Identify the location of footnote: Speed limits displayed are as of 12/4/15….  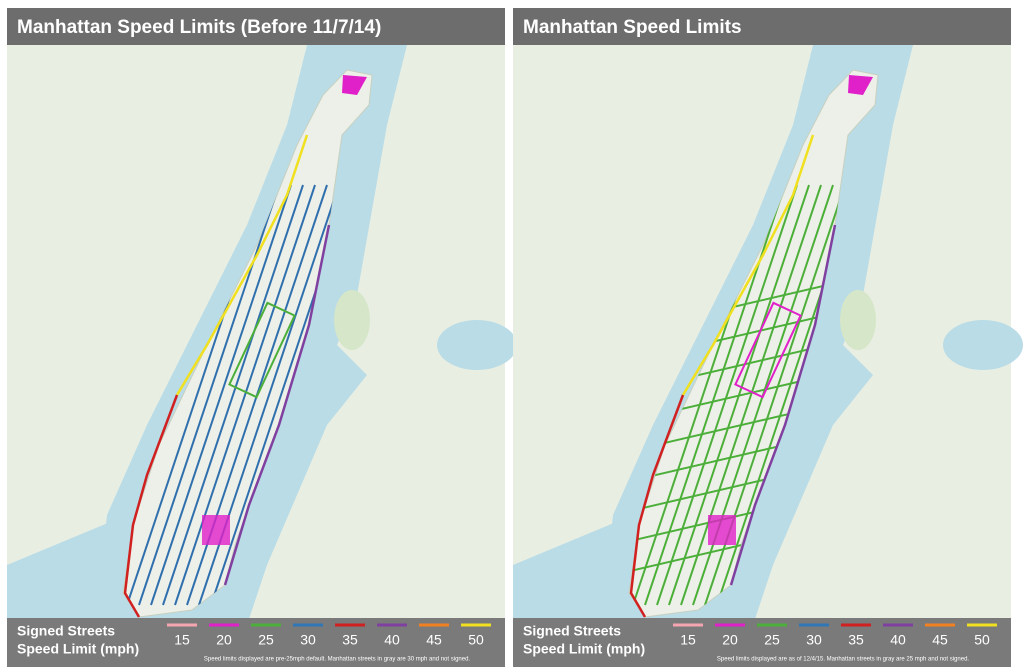
(843, 660).